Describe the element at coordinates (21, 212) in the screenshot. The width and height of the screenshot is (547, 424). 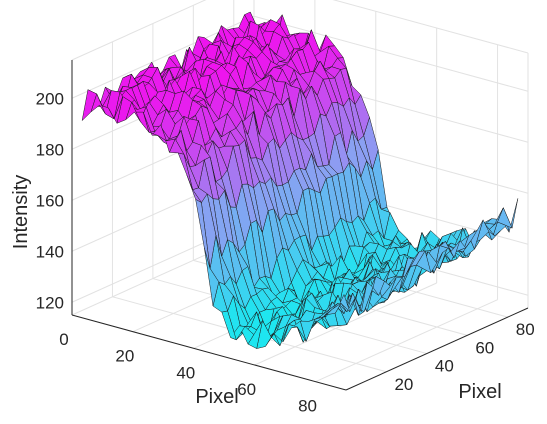
I see `z-axis-label: Intensity` at that location.